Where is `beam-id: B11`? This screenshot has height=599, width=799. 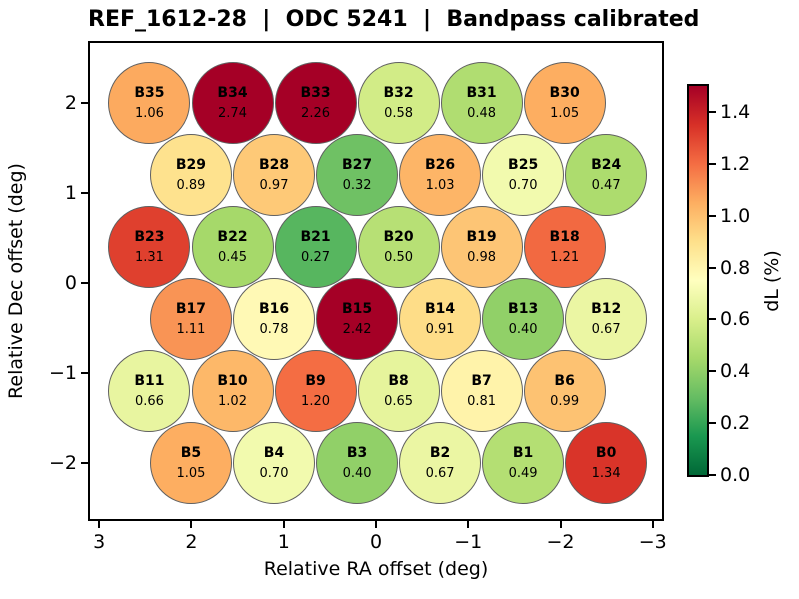 beam-id: B11 is located at coordinates (149, 380).